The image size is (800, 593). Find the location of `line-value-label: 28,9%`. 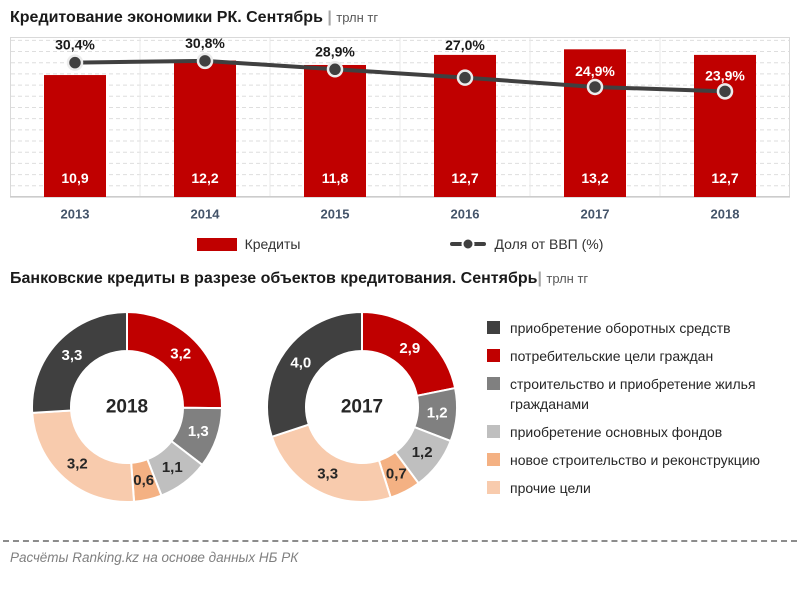

line-value-label: 28,9% is located at coordinates (335, 51).